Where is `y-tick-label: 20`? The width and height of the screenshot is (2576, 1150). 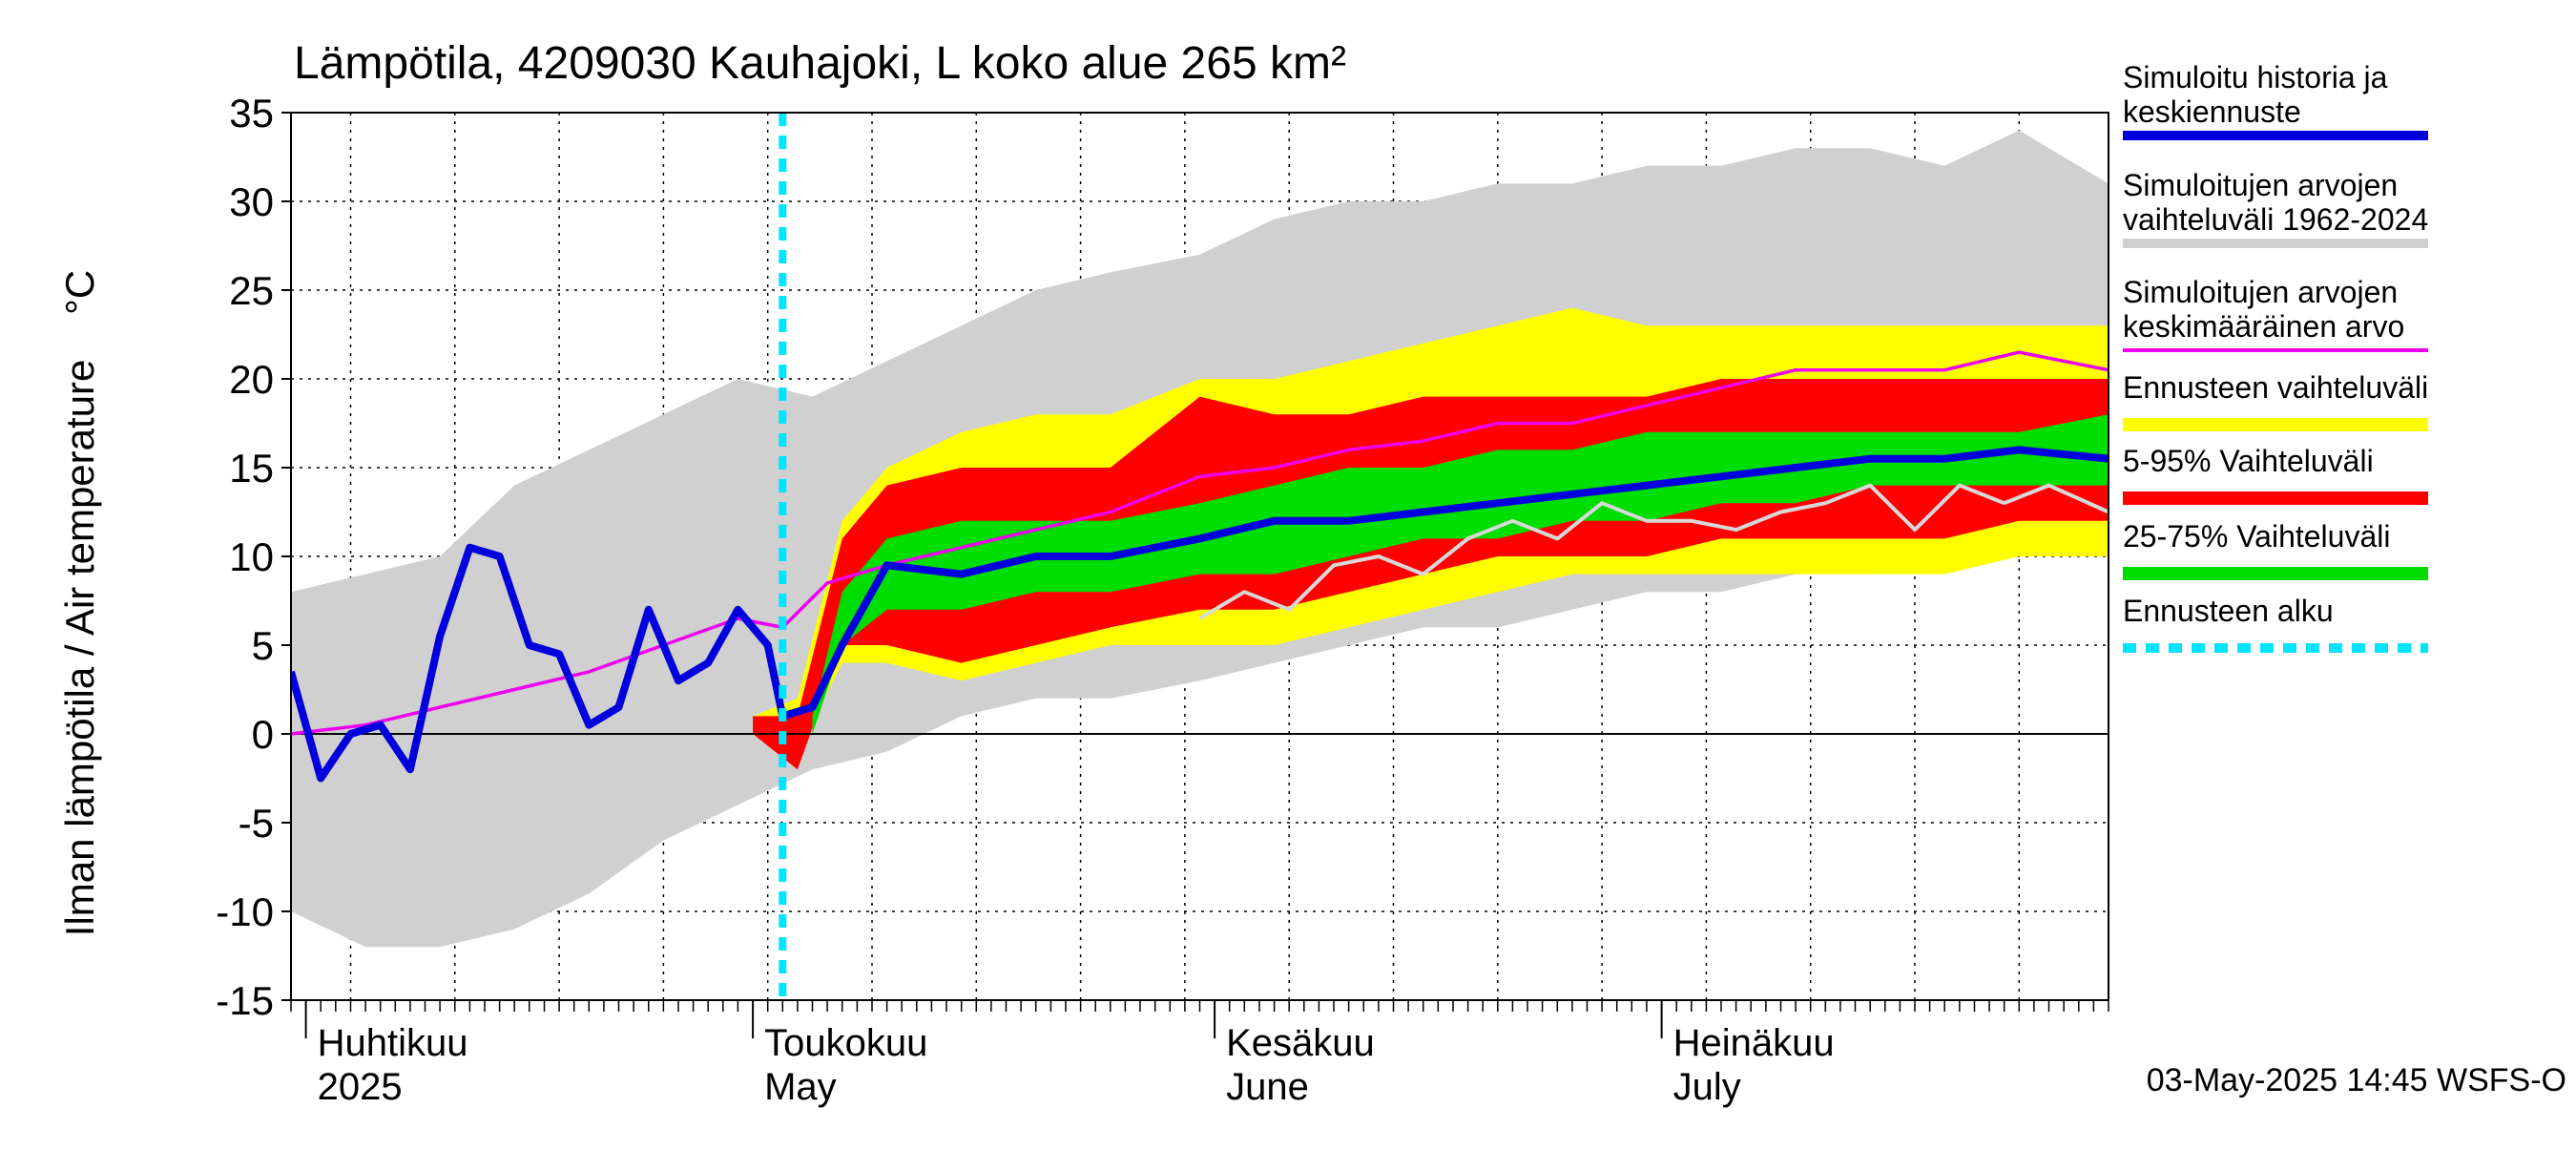
y-tick-label: 20 is located at coordinates (251, 379).